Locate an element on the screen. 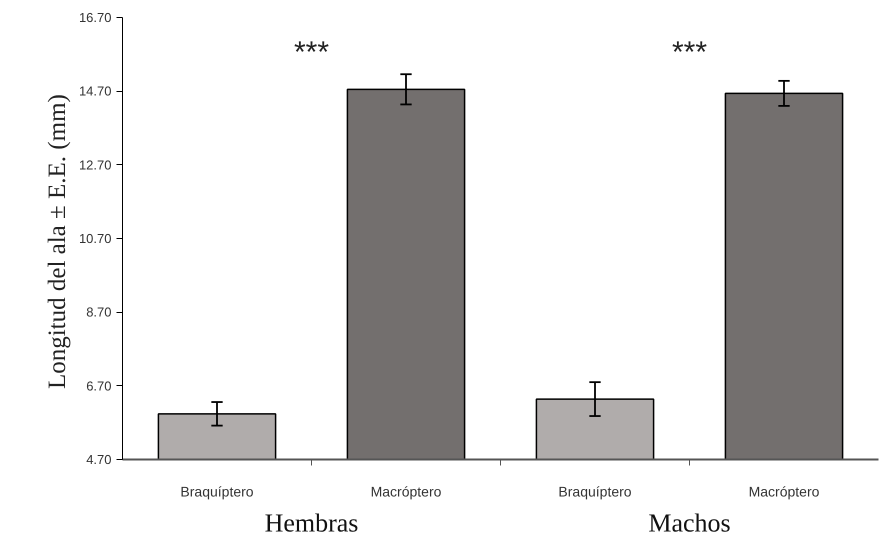 The width and height of the screenshot is (882, 544). y-tick-label: 12.70 is located at coordinates (95, 164).